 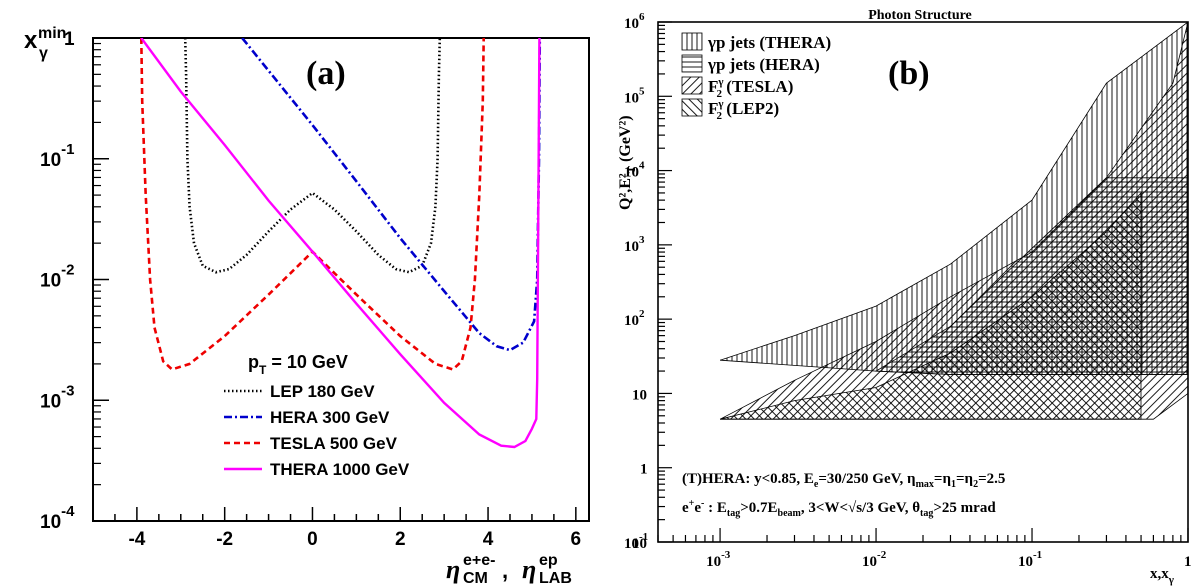 I want to click on y-axis-label-b: Q²,E²T (GeV²), so click(x=627, y=162).